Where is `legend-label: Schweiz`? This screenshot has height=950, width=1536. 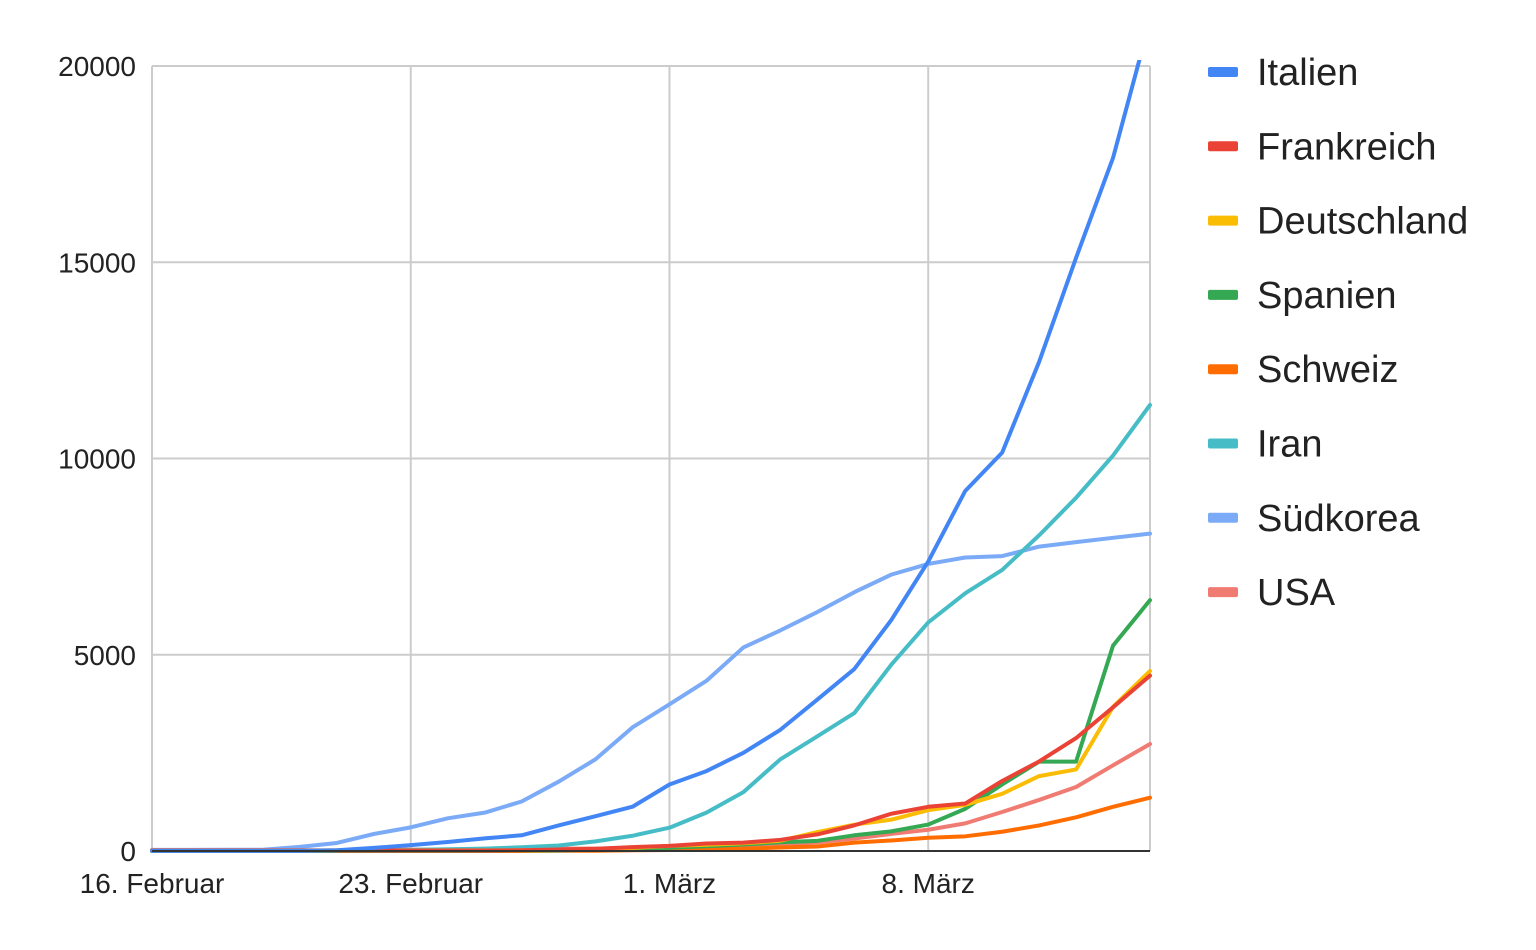
legend-label: Schweiz is located at coordinates (1328, 370).